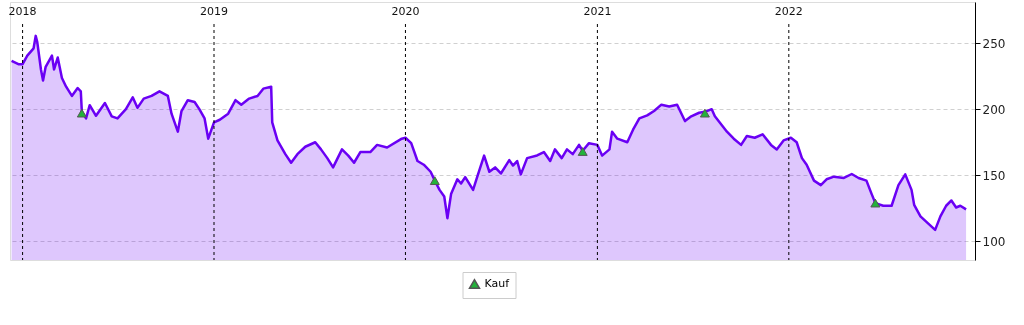 Image resolution: width=1024 pixels, height=325 pixels. Describe the element at coordinates (497, 283) in the screenshot. I see `legend-label: Kauf` at that location.